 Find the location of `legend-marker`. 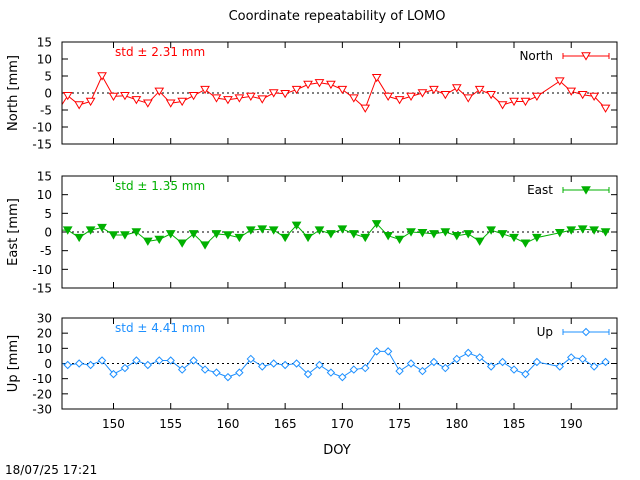

legend-marker is located at coordinates (586, 332).